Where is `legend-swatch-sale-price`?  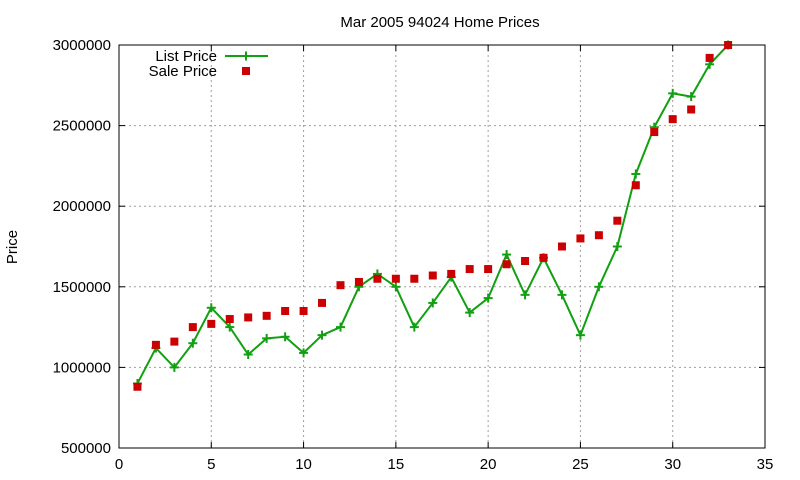 legend-swatch-sale-price is located at coordinates (246, 71).